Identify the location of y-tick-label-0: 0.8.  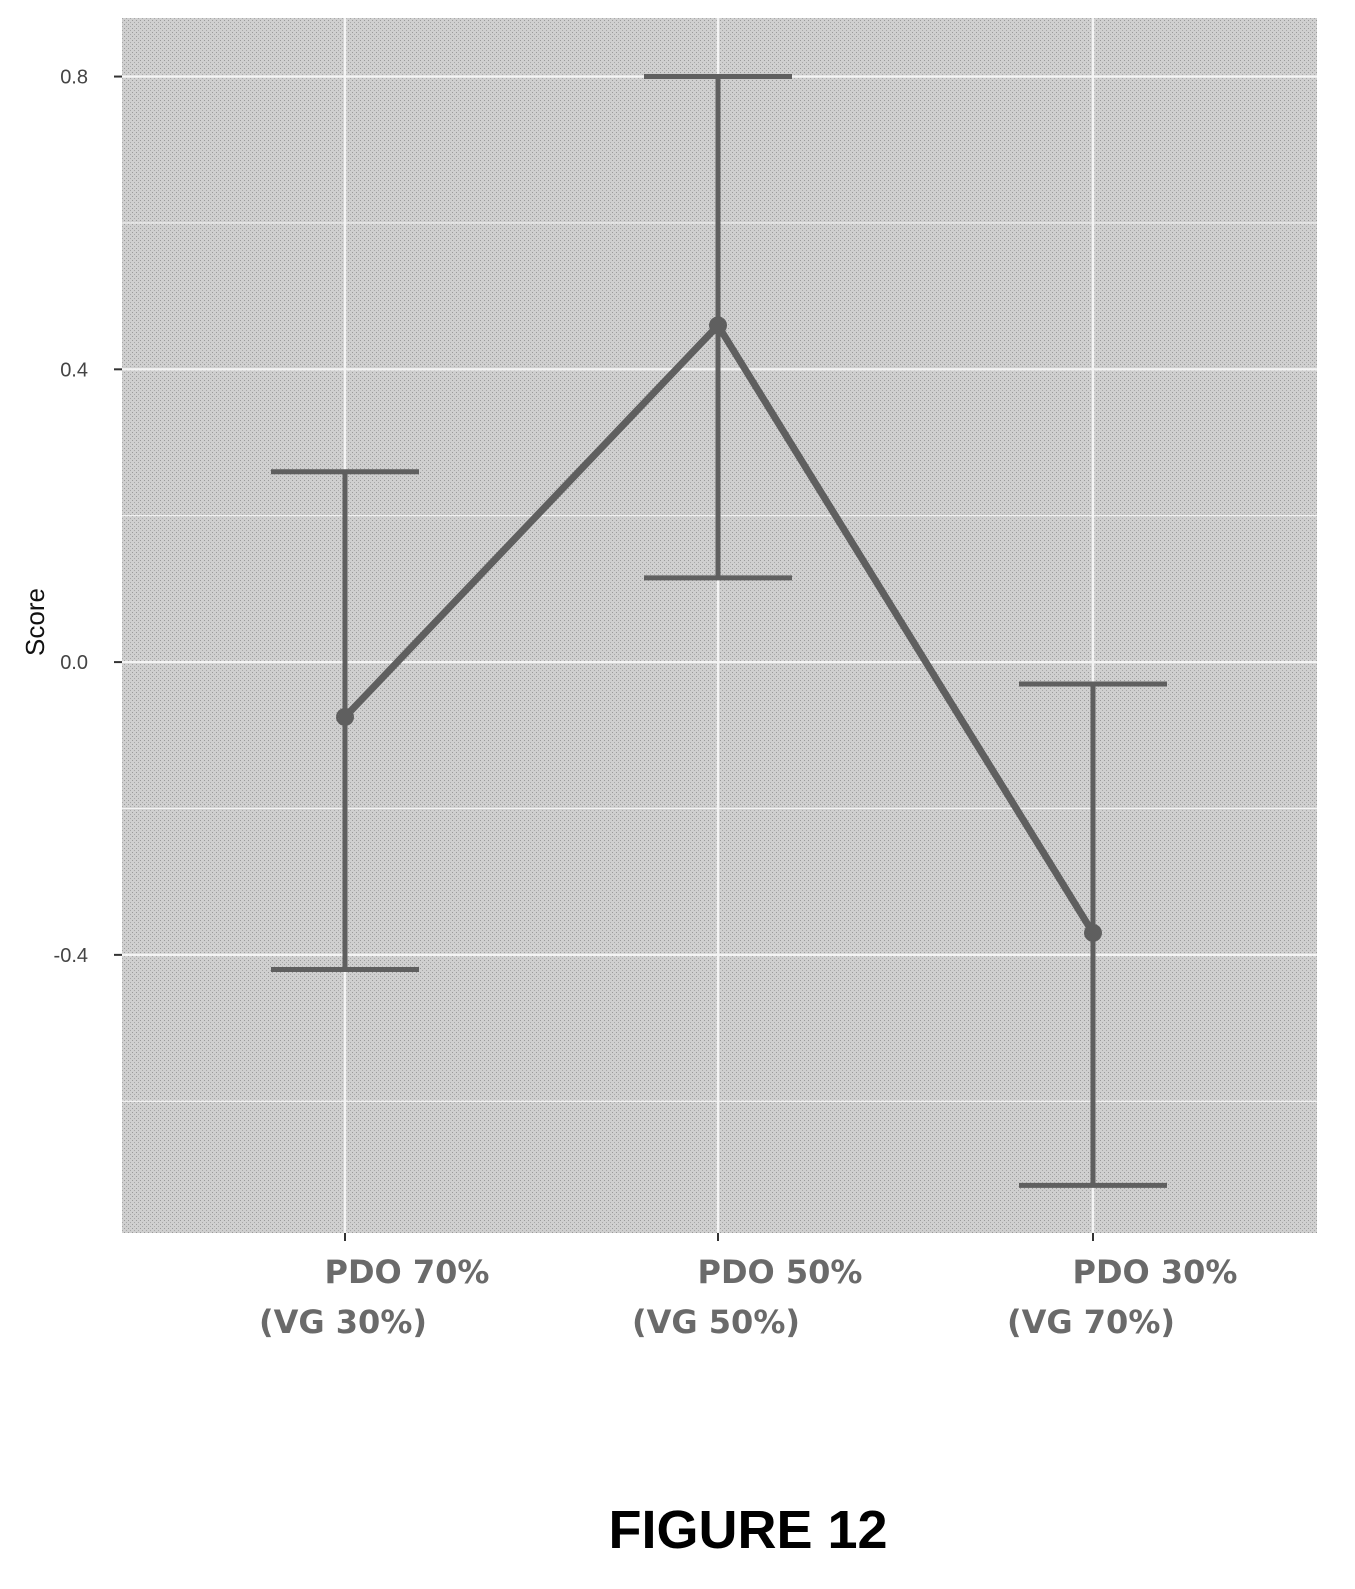
(74, 78).